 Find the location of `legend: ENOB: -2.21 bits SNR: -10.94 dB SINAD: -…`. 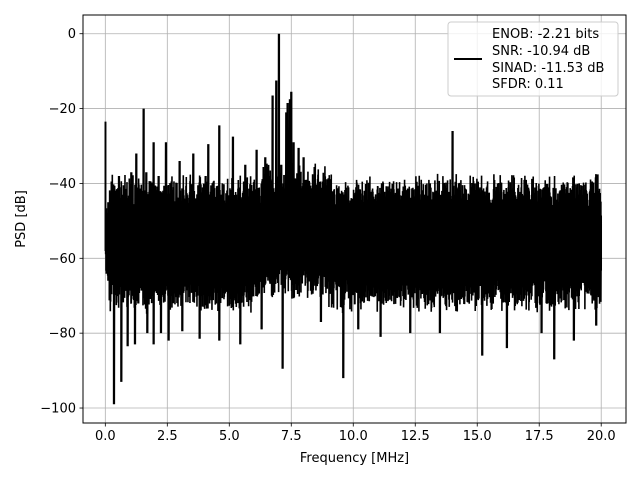

legend: ENOB: -2.21 bits SNR: -10.94 dB SINAD: -… is located at coordinates (533, 59).